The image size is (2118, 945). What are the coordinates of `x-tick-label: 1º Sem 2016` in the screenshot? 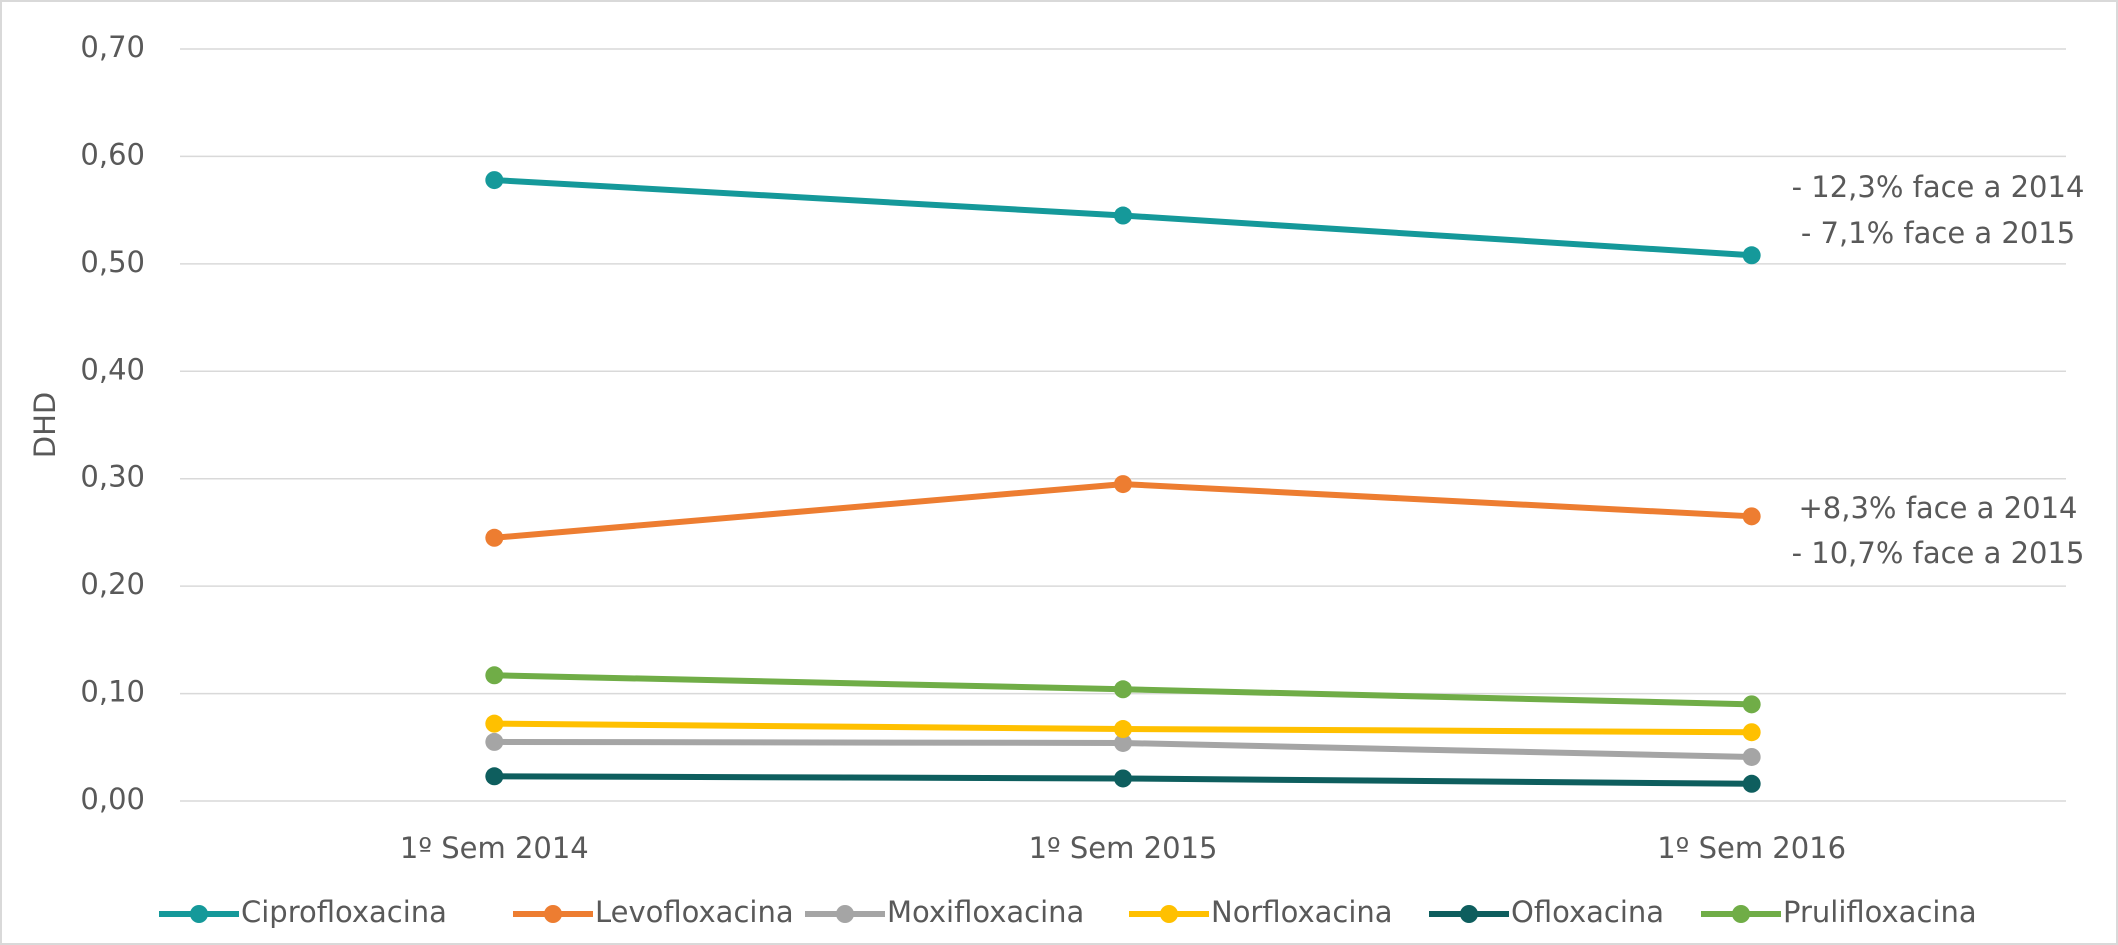 It's located at (1751, 848).